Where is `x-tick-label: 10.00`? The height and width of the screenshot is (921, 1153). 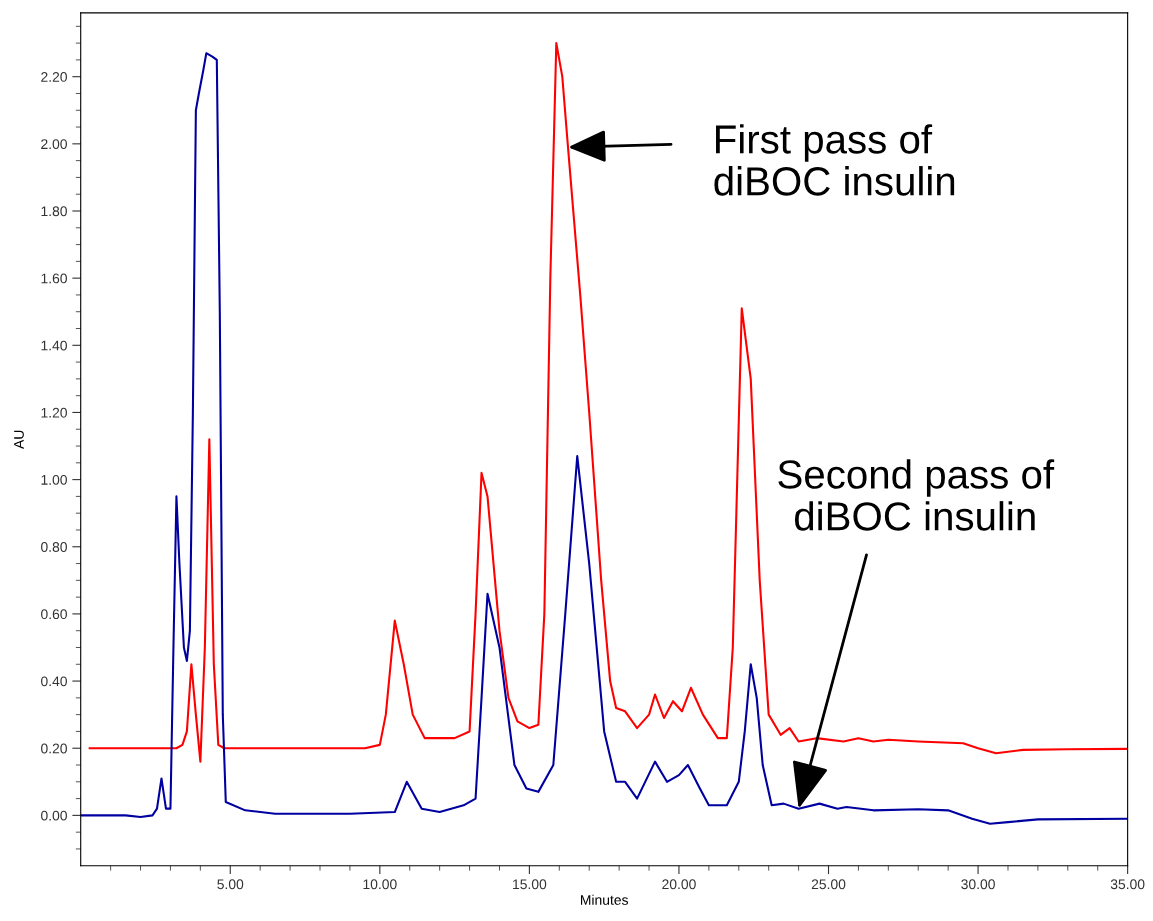 x-tick-label: 10.00 is located at coordinates (380, 884).